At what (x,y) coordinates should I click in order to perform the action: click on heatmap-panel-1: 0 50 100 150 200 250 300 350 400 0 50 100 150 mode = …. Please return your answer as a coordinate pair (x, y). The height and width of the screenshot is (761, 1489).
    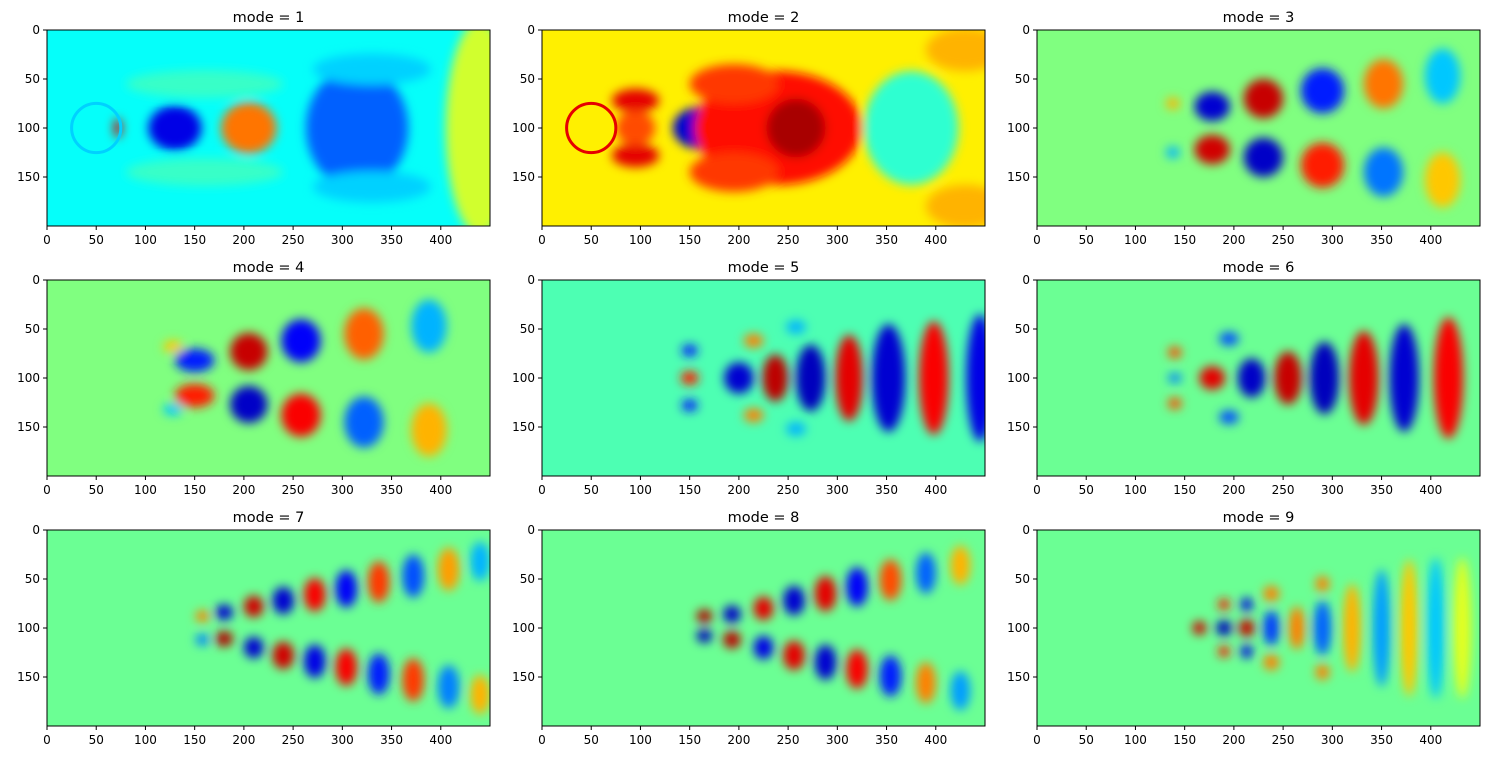
    Looking at the image, I should click on (254, 128).